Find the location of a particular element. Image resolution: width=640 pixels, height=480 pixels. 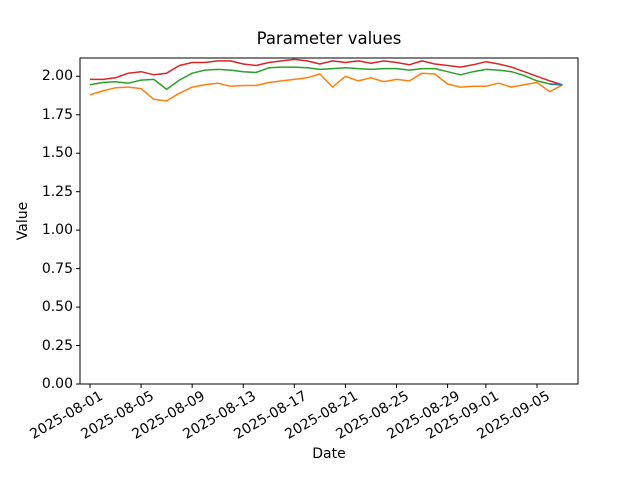

y-tick-label: 0.50 is located at coordinates (57, 307).